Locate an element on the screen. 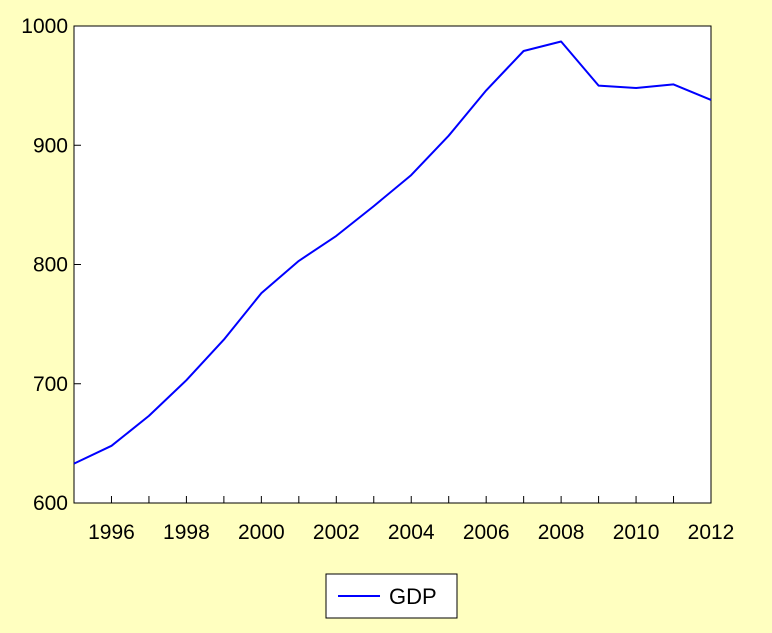 The height and width of the screenshot is (633, 772). x-tick-label: 2012 is located at coordinates (711, 532).